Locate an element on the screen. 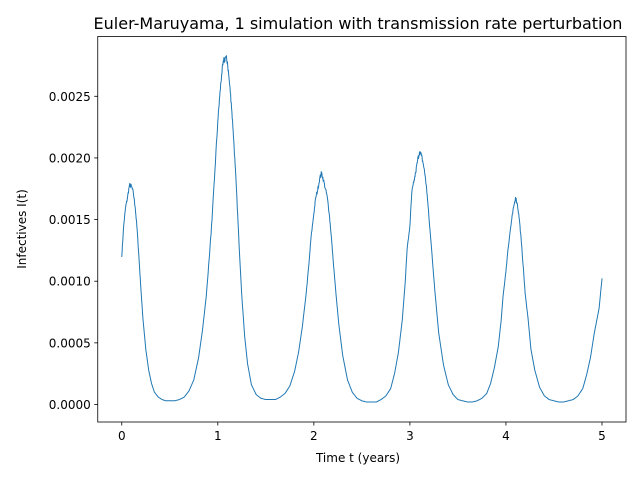  x-tick-label: 1 is located at coordinates (218, 436).